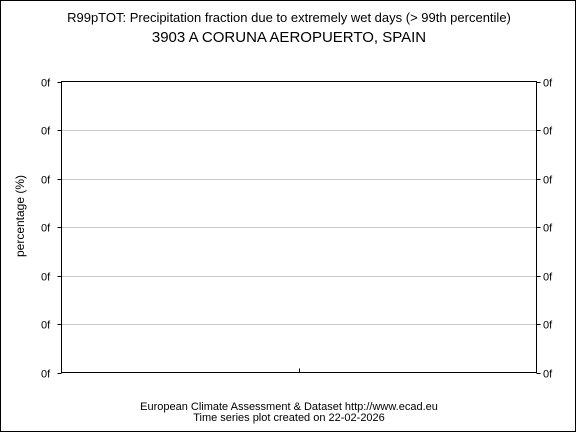 This screenshot has height=432, width=576. I want to click on footer-created: Time series plot created on 22-02-2026, so click(289, 418).